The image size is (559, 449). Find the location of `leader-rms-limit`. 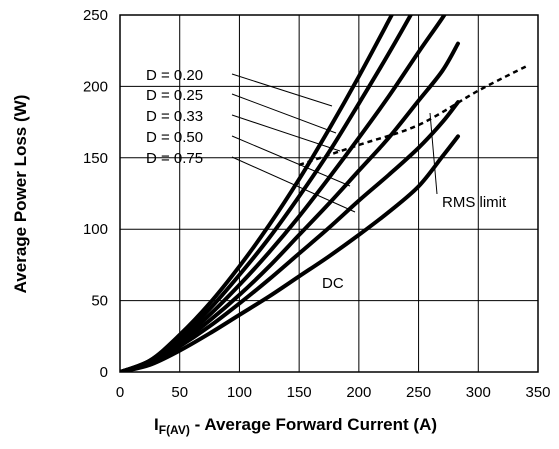

leader-rms-limit is located at coordinates (433, 153).